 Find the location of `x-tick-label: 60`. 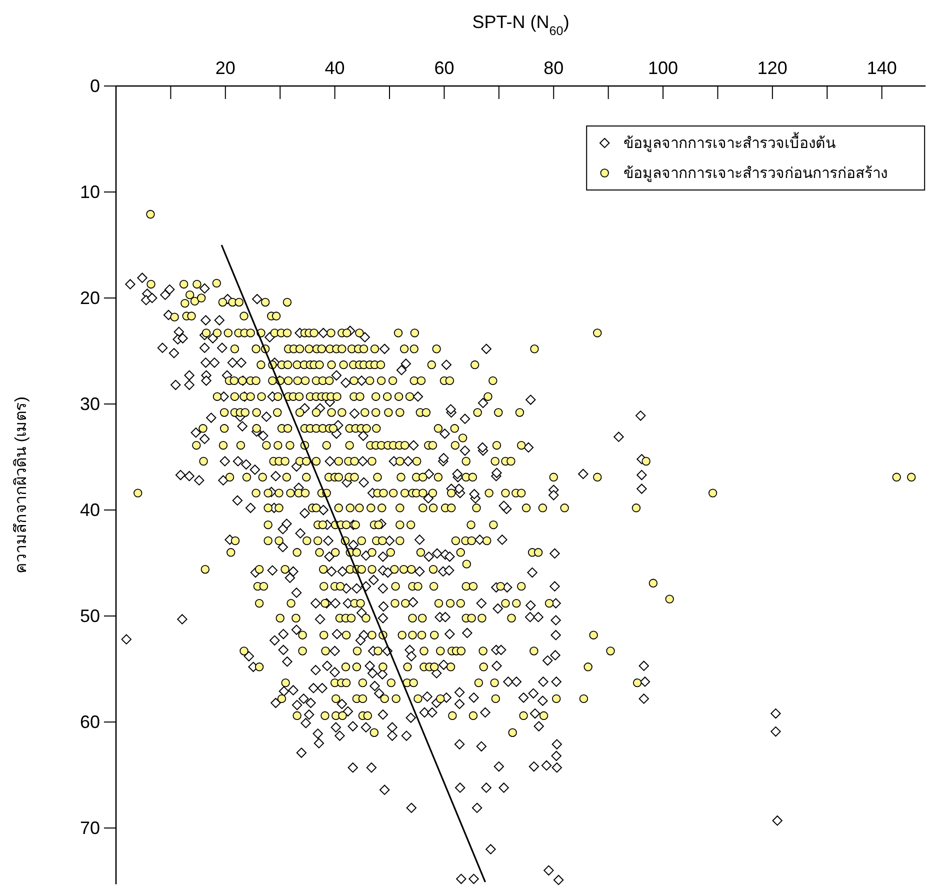

x-tick-label: 60 is located at coordinates (444, 68).